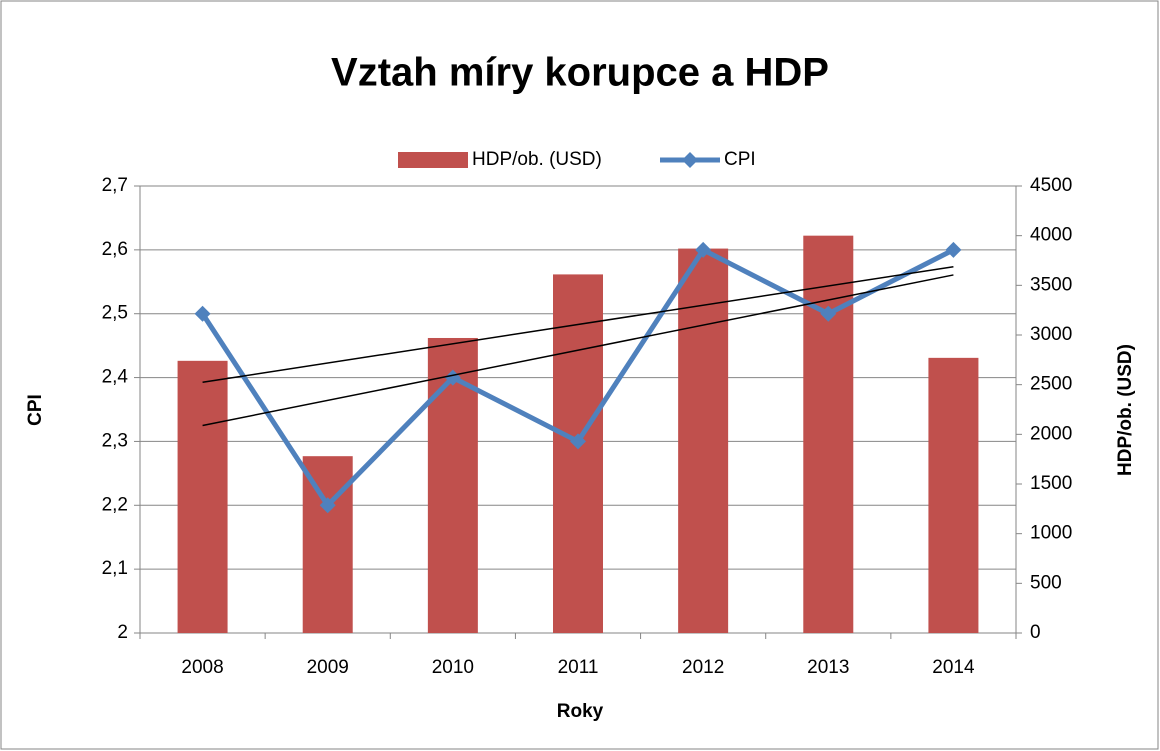 Image resolution: width=1160 pixels, height=751 pixels. What do you see at coordinates (1125, 410) in the screenshot?
I see `y2-axis-title: HDP/ob. (USD)` at bounding box center [1125, 410].